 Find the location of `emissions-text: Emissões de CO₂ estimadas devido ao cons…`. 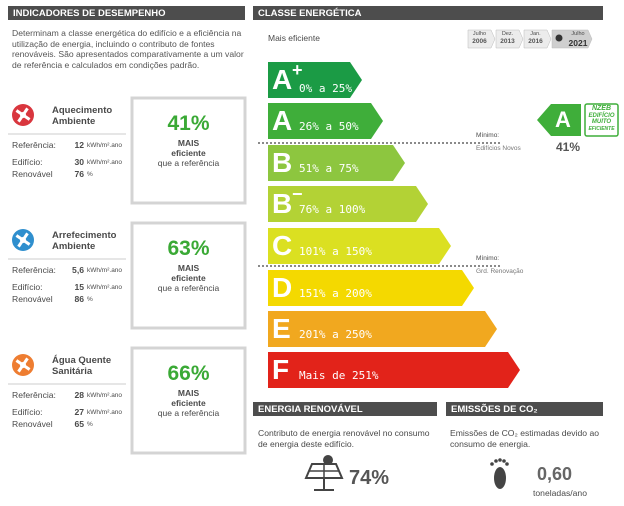

emissions-text: Emissões de CO₂ estimadas devido ao cons… is located at coordinates (525, 438).